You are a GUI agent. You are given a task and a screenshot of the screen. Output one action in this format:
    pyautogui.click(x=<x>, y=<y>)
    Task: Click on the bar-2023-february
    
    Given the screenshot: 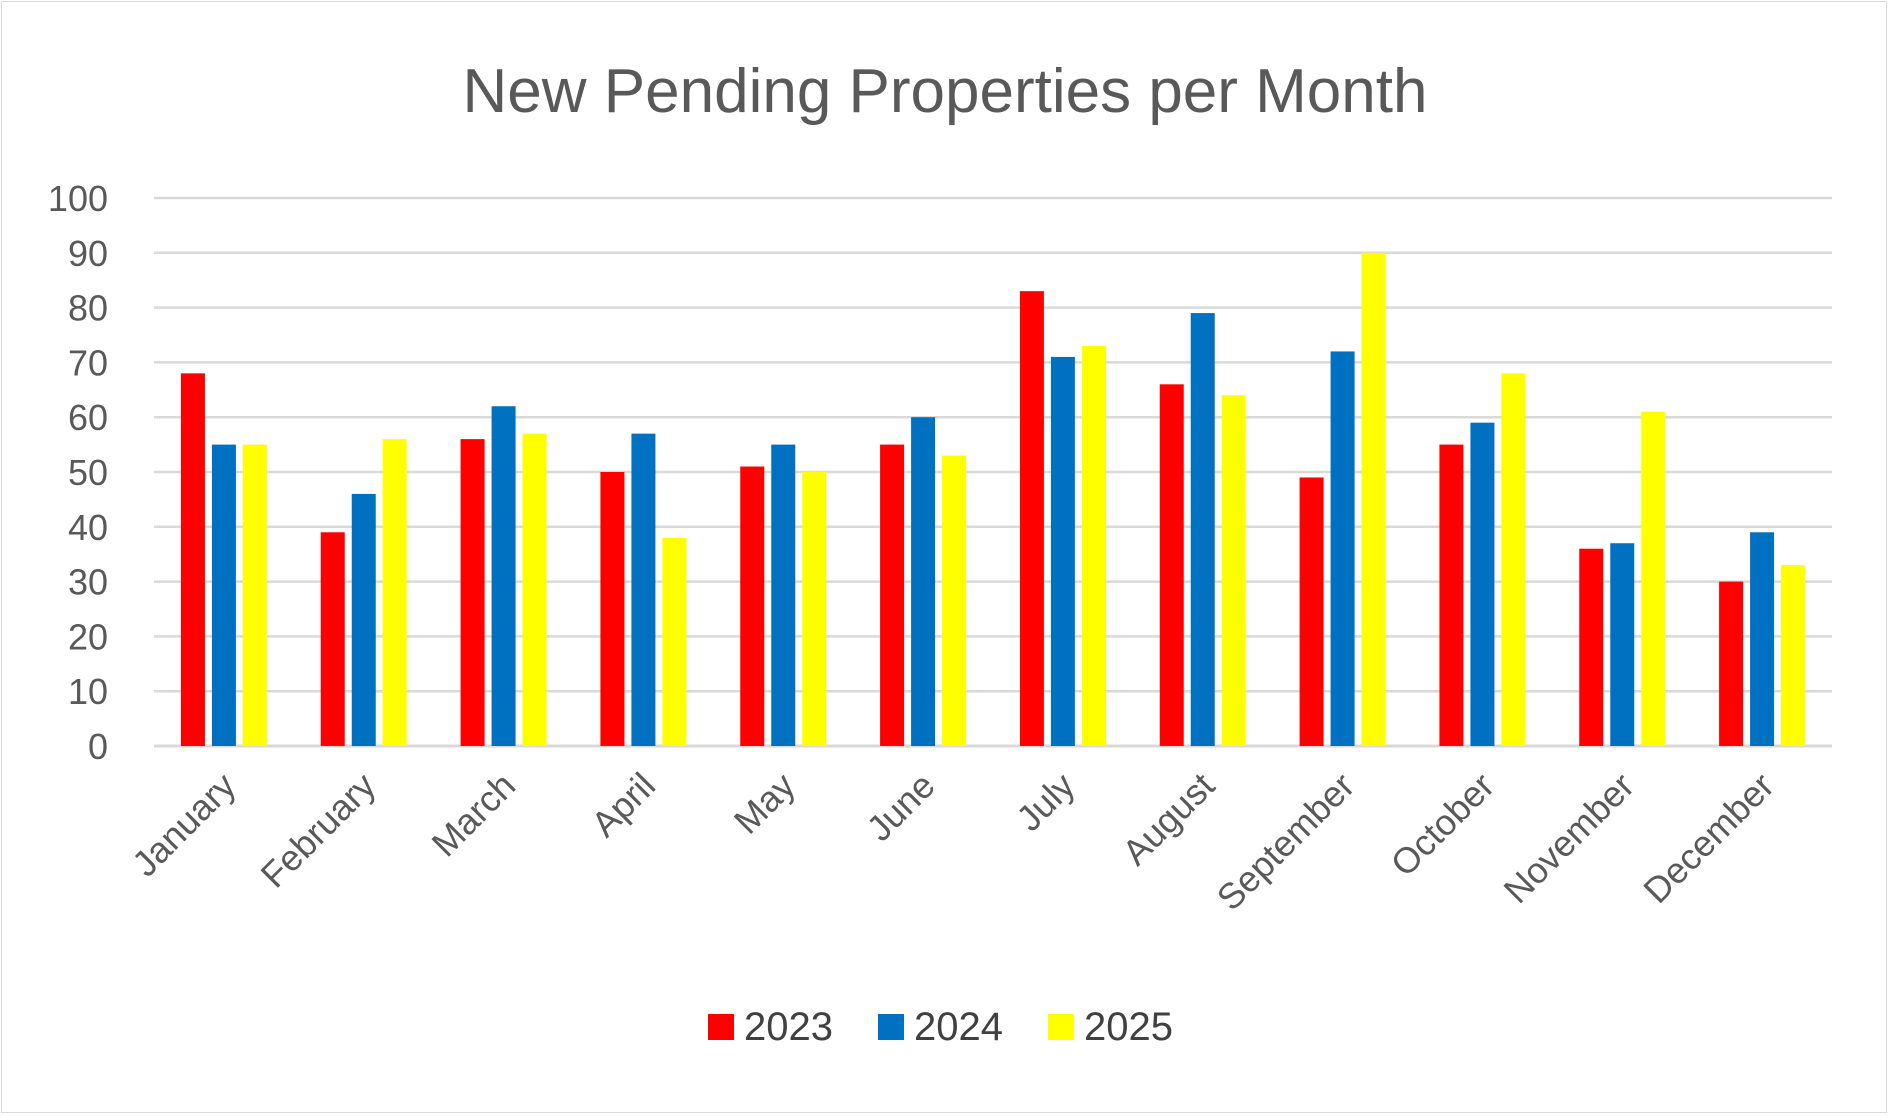 What is the action you would take?
    pyautogui.click(x=332, y=639)
    